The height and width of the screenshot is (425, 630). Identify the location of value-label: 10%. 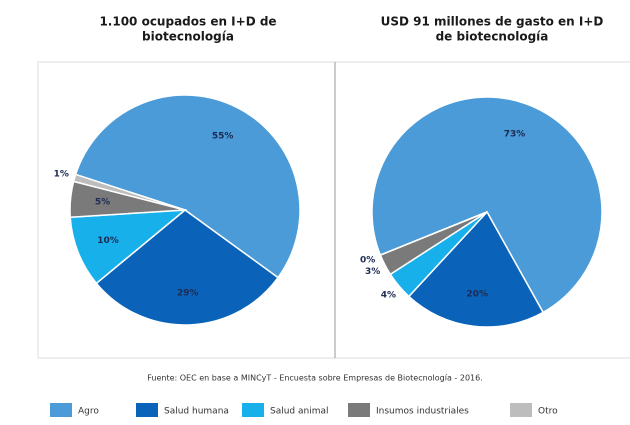
(108, 241).